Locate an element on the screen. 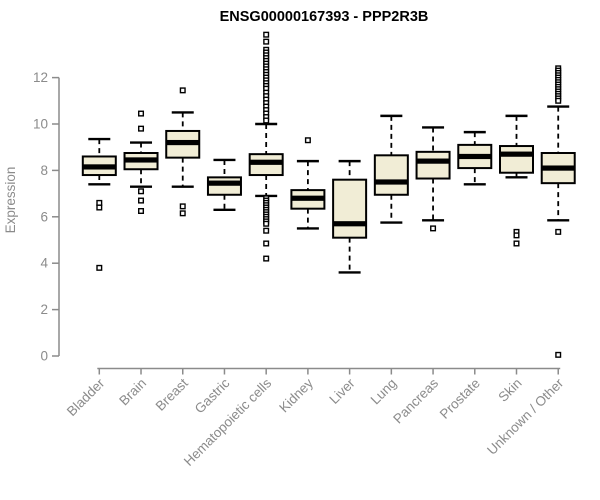 The height and width of the screenshot is (500, 600). boxplot-lung is located at coordinates (391, 169).